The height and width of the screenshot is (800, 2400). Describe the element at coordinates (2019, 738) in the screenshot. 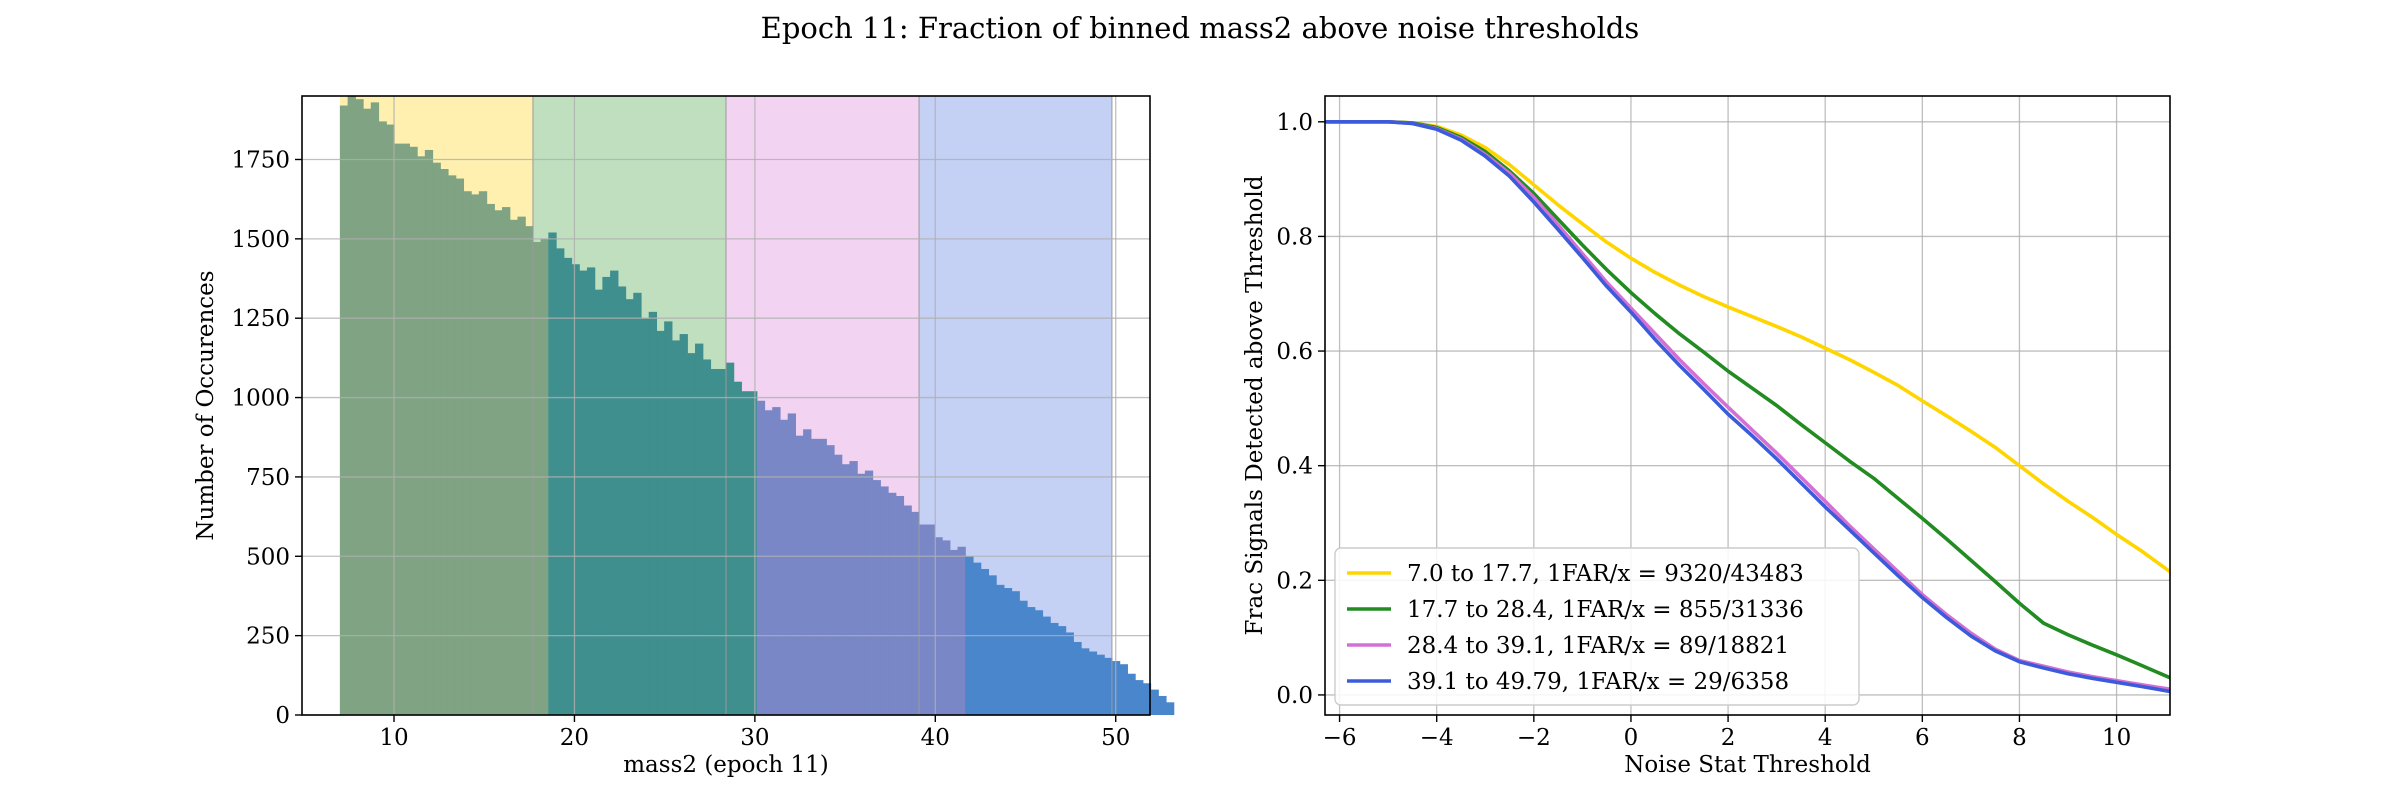

I see `line-xtick-label: 8` at that location.